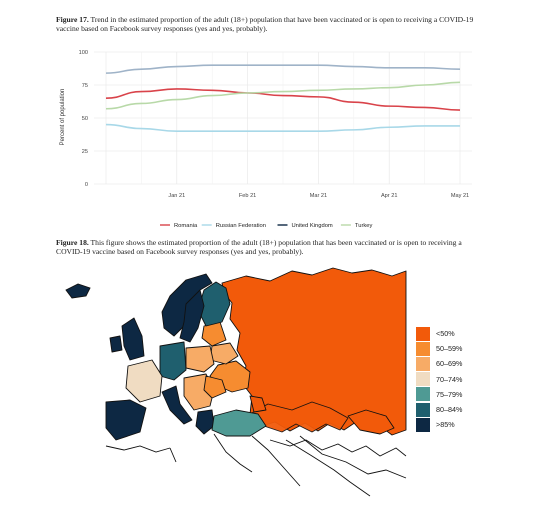 The width and height of the screenshot is (533, 511). I want to click on map-region-iberia, so click(126, 420).